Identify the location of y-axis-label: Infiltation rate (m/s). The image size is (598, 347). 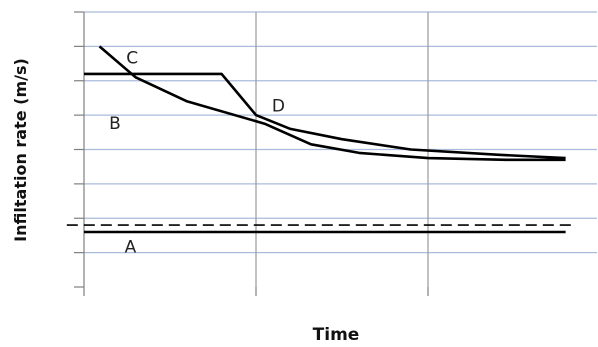
(20, 150).